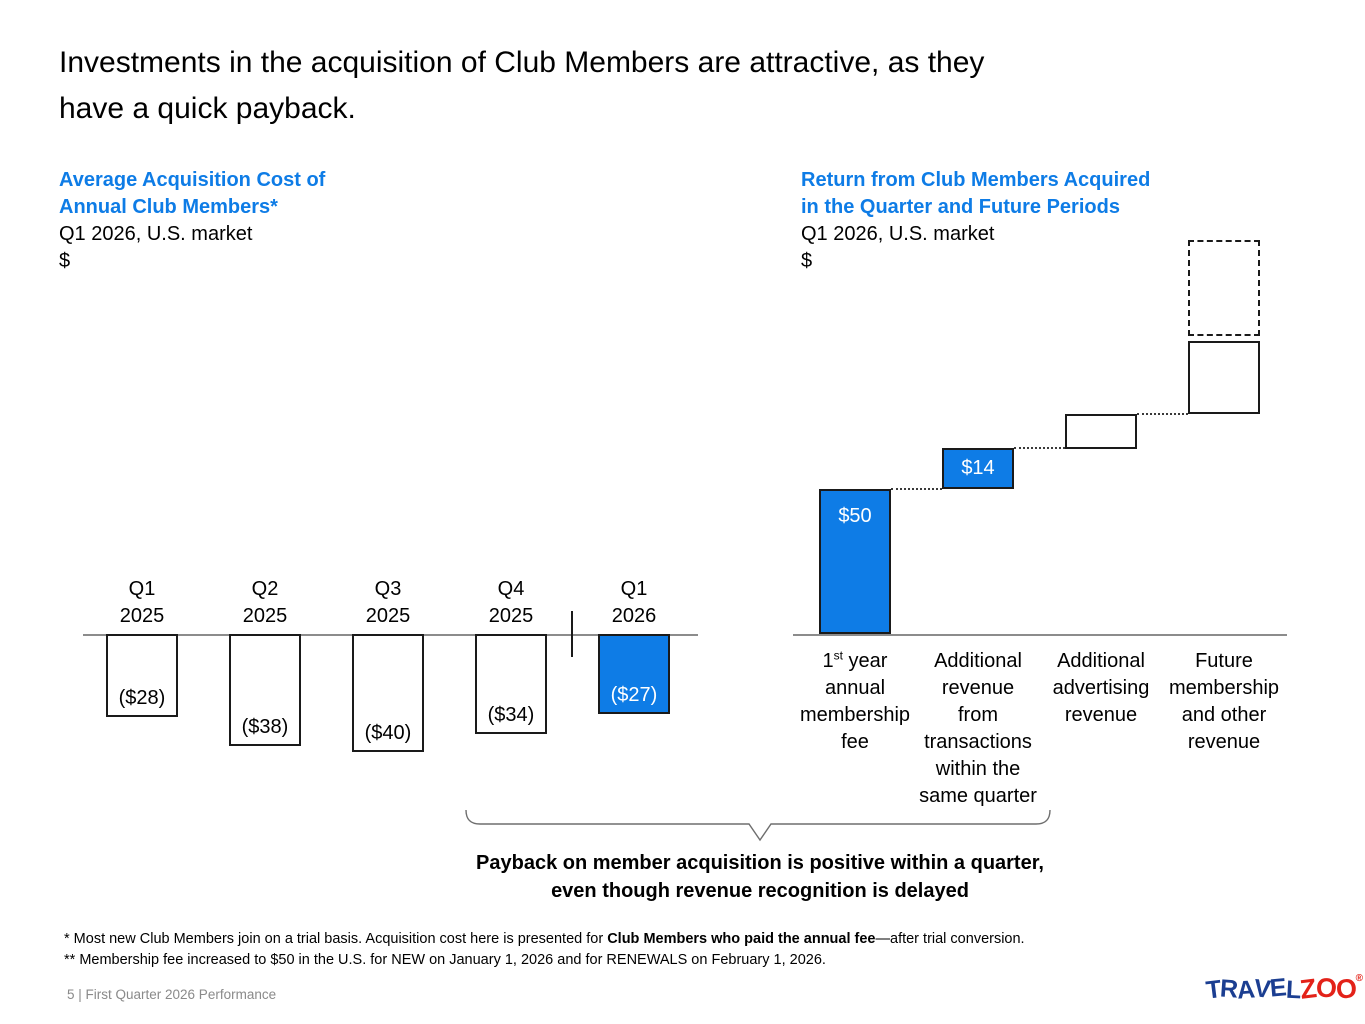  What do you see at coordinates (390, 635) in the screenshot?
I see `left-chart-baseline` at bounding box center [390, 635].